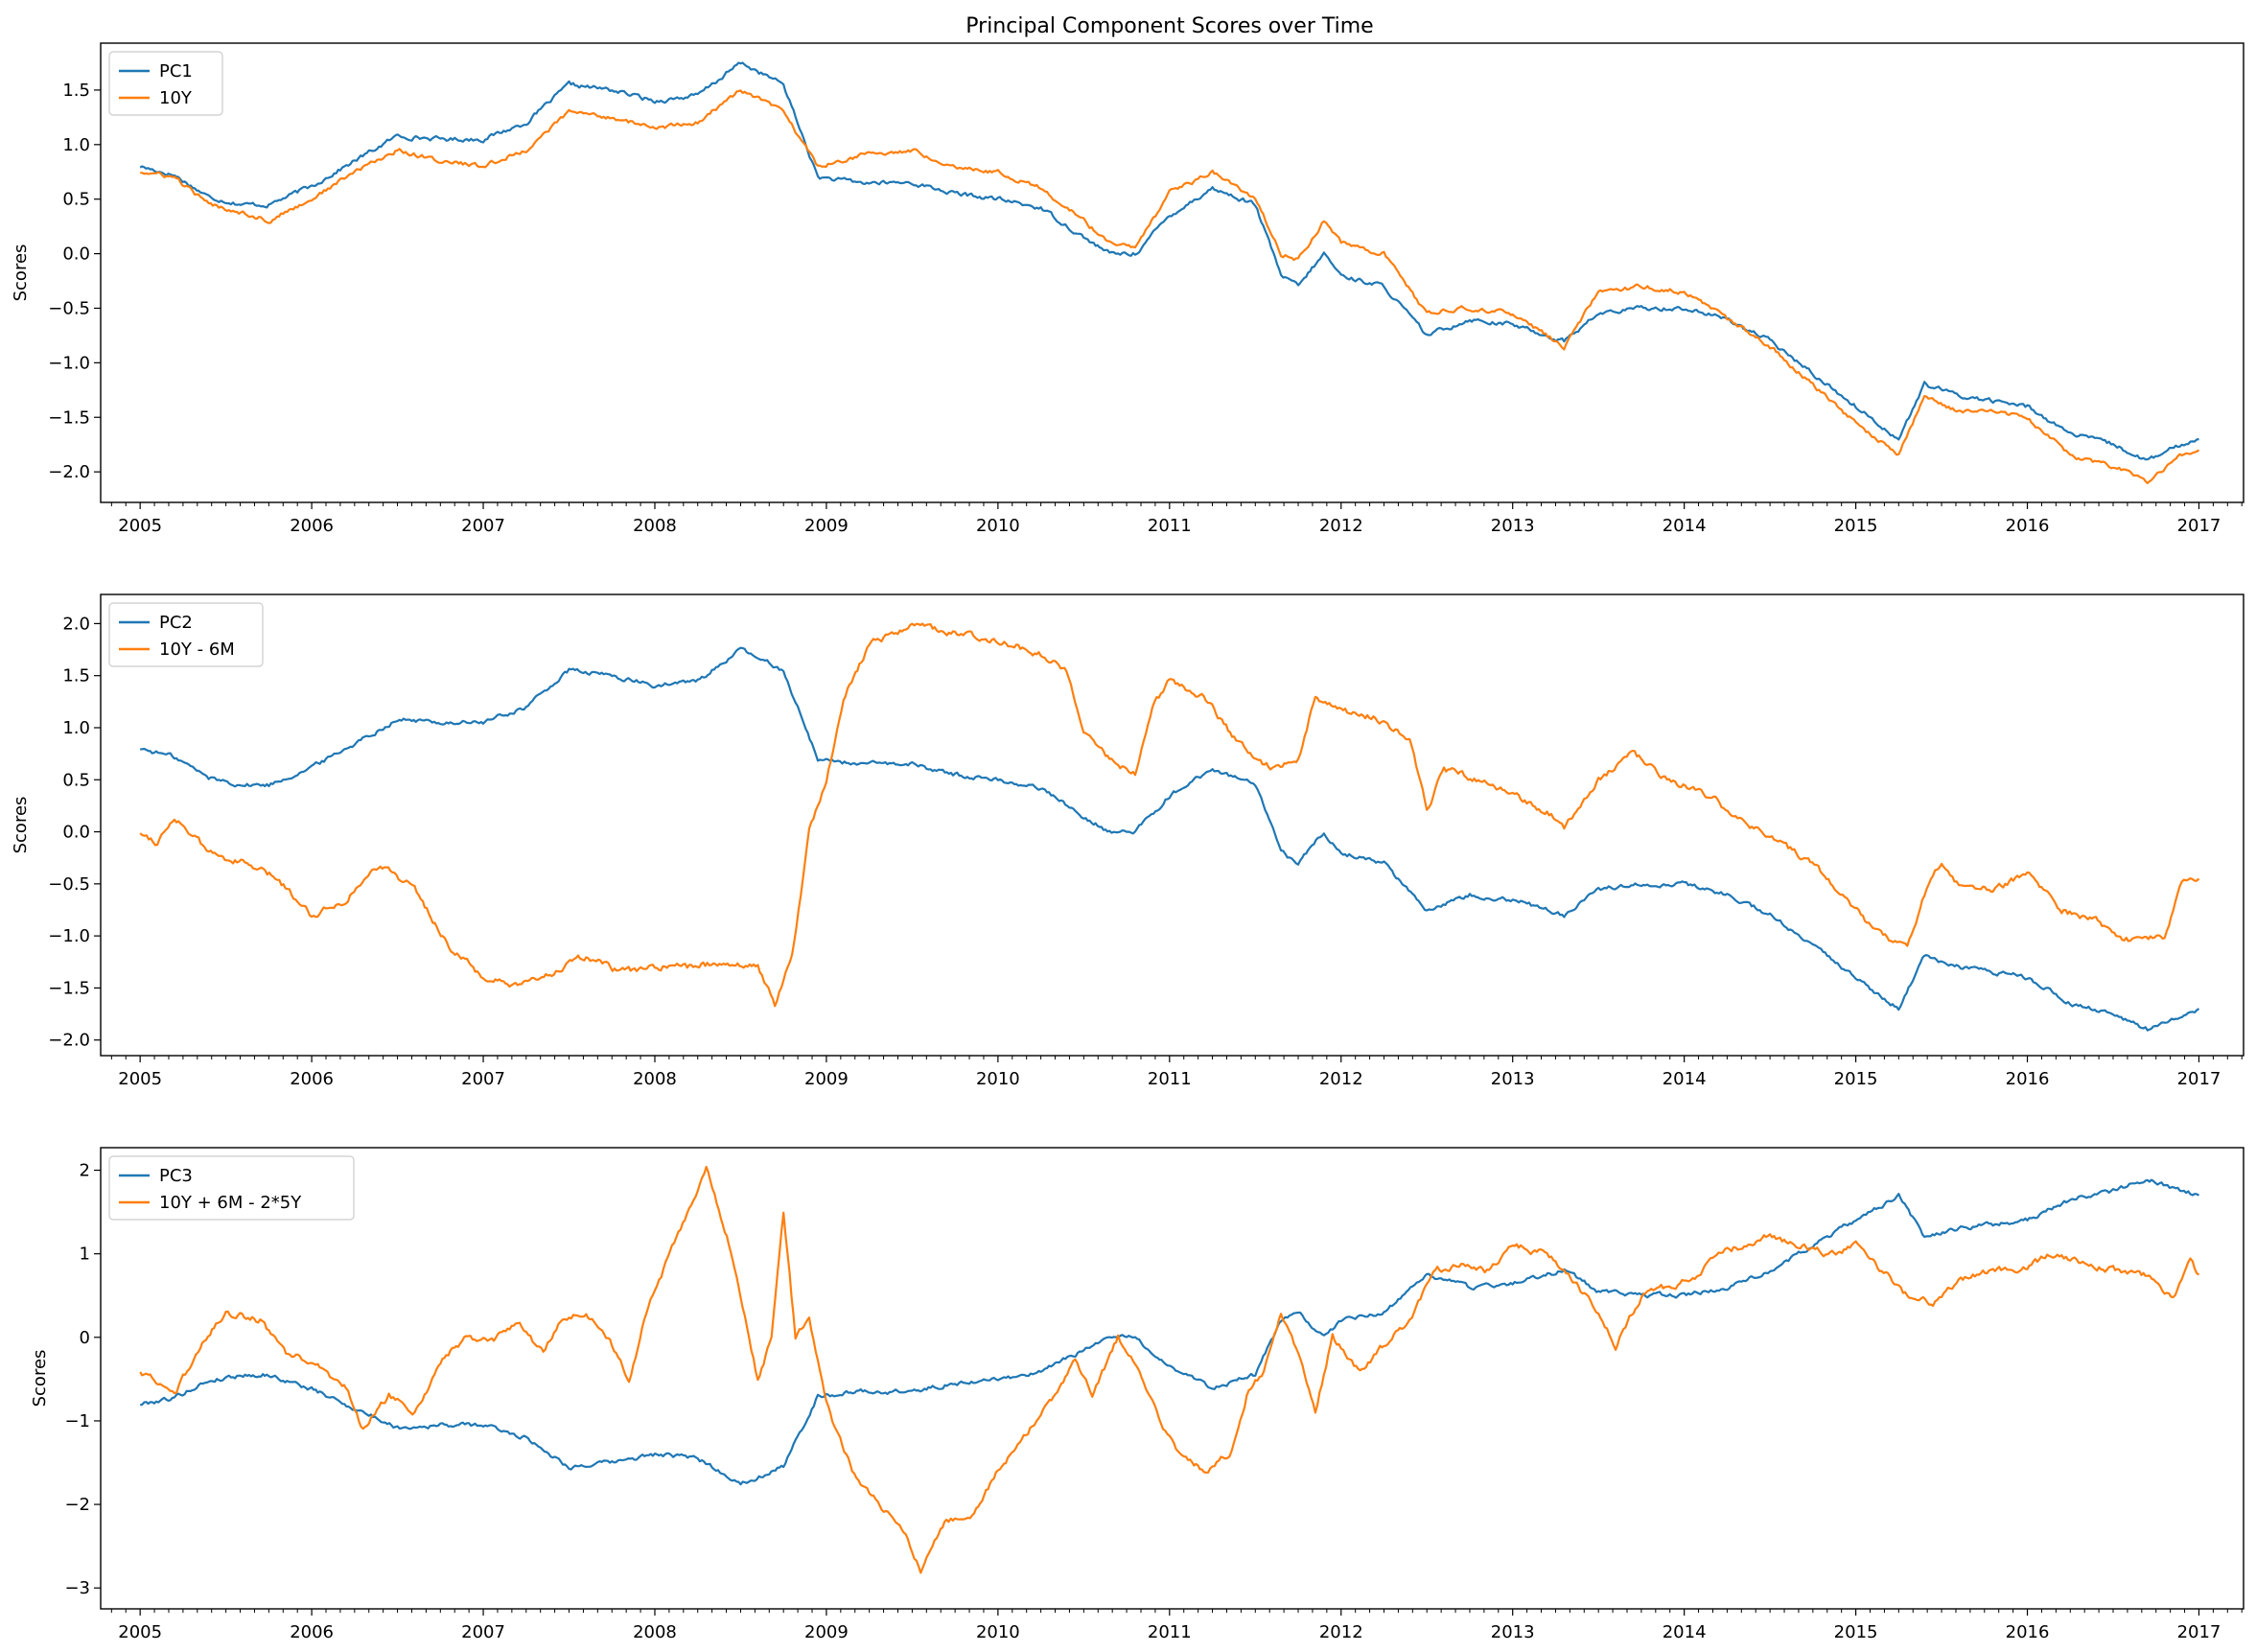 The width and height of the screenshot is (2256, 1652). Describe the element at coordinates (85, 1338) in the screenshot. I see `y-tick-label: 0` at that location.